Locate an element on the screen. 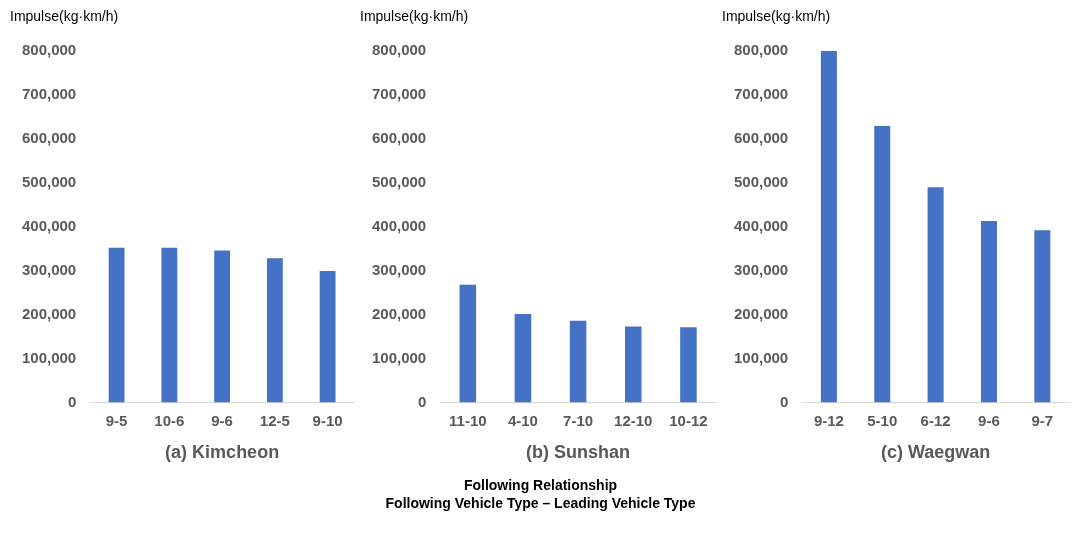 The height and width of the screenshot is (534, 1081). text: Following Vehicle Type – Leading Vehicle Type is located at coordinates (540, 503).